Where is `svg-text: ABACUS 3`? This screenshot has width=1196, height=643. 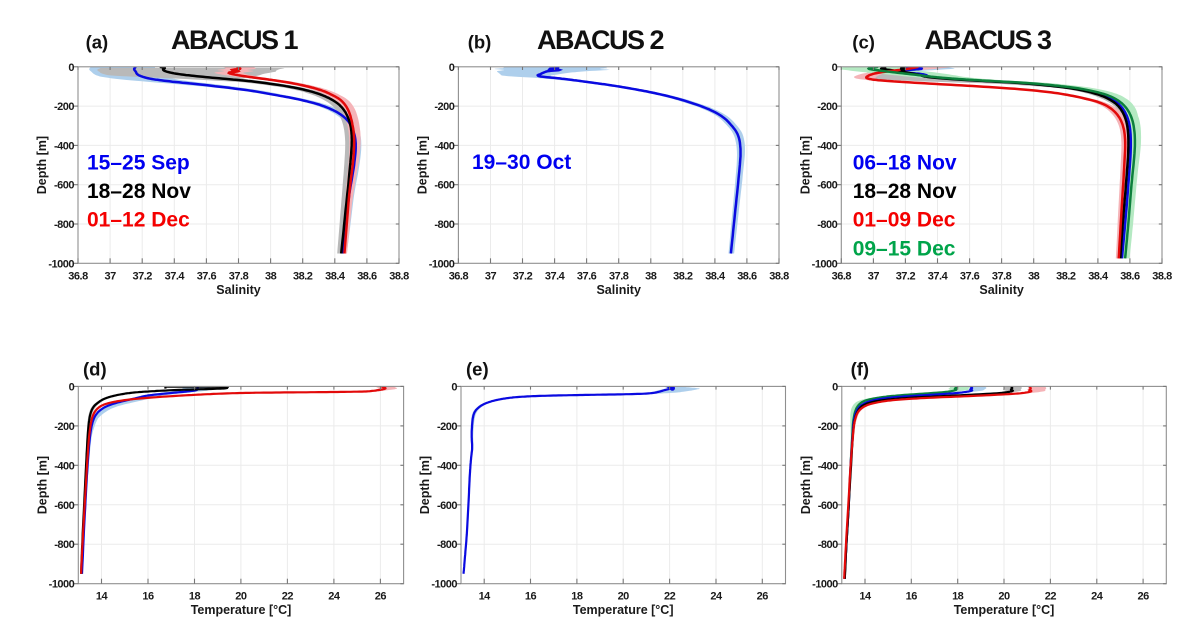 svg-text: ABACUS 3 is located at coordinates (988, 40).